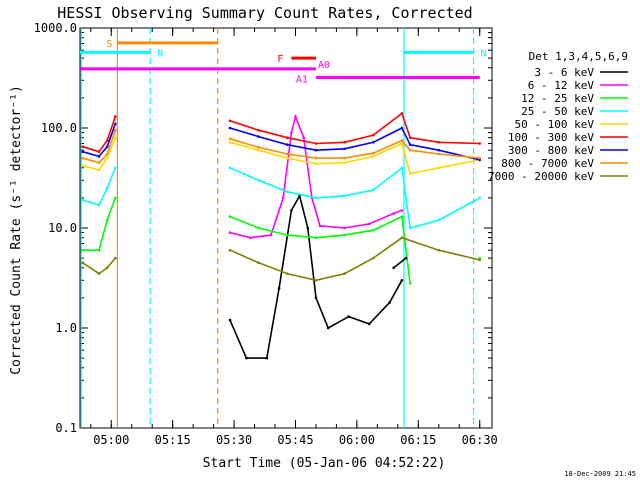  I want to click on flag-label: A0, so click(324, 65).